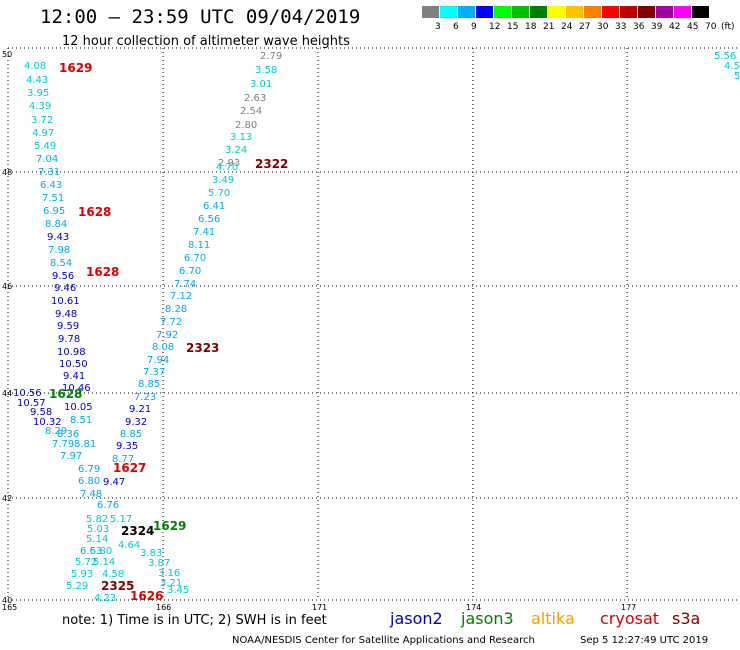  Describe the element at coordinates (639, 27) in the screenshot. I see `legend-label: 36` at that location.